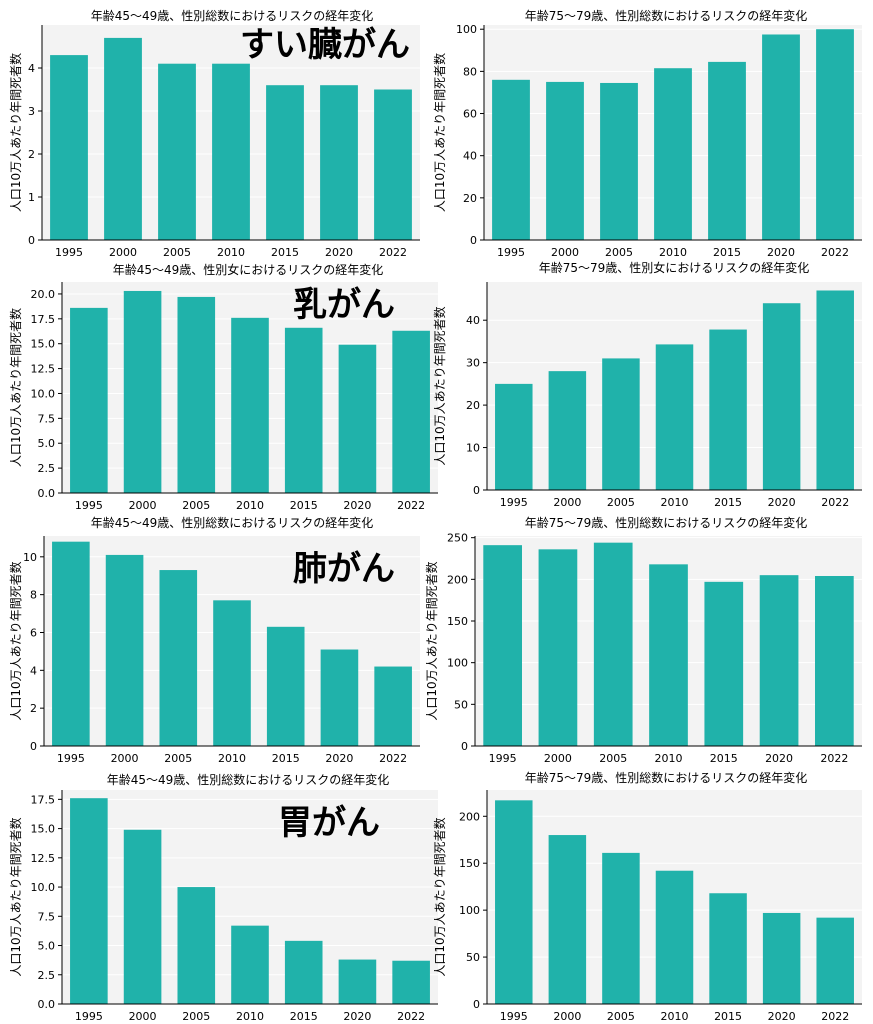 This screenshot has height=1024, width=873. I want to click on chart-title: 年齢45～49歳、性別女におけるリスクの経年変化, so click(248, 269).